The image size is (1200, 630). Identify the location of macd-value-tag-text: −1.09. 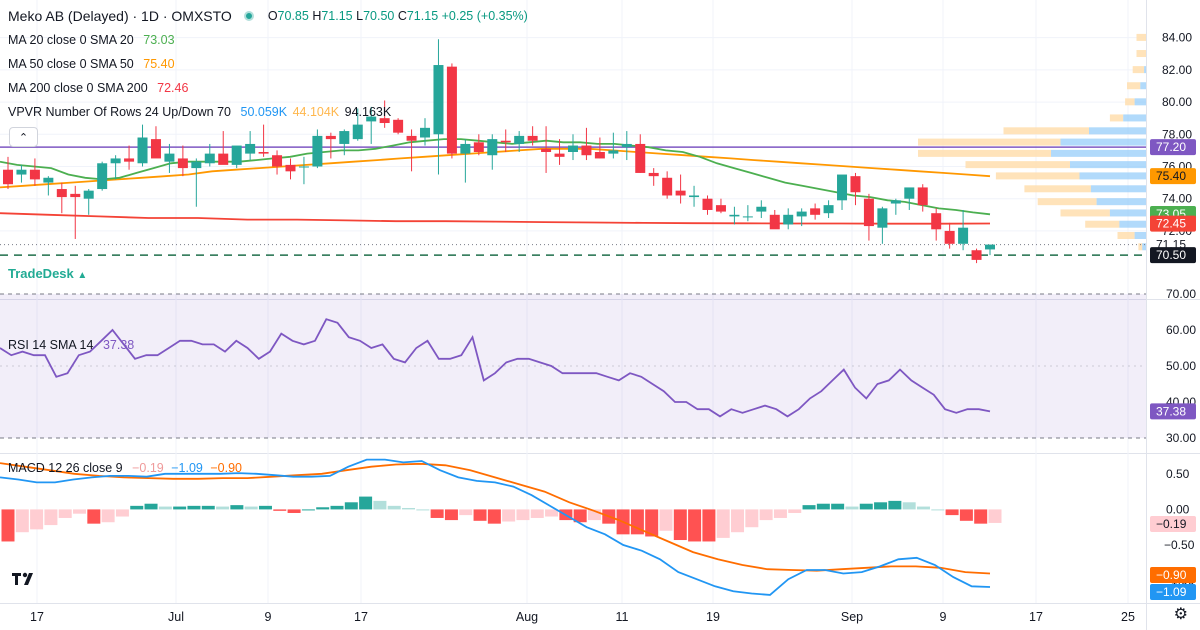
(1171, 592).